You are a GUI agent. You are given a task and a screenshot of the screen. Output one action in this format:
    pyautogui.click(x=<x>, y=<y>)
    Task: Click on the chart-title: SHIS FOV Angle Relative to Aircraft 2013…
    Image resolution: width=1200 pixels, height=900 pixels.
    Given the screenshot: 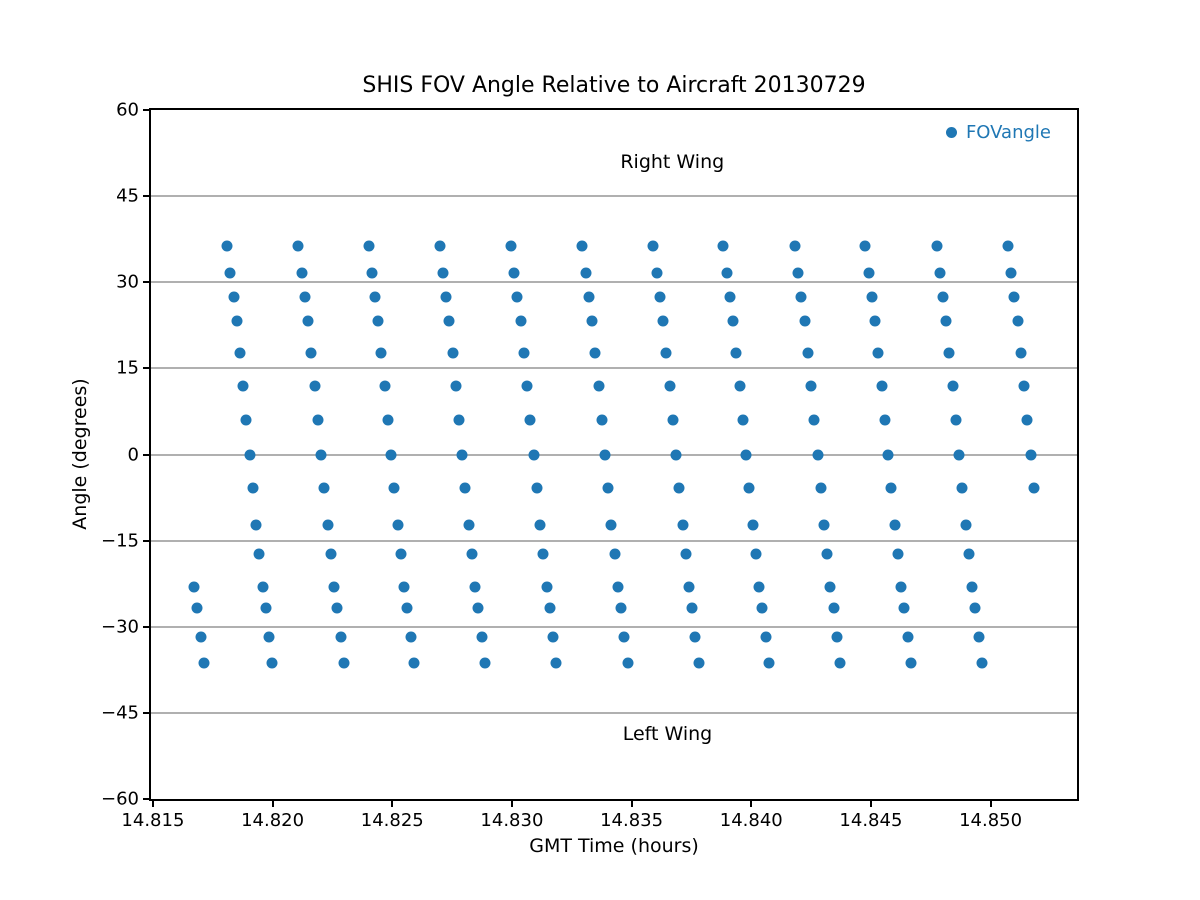 What is the action you would take?
    pyautogui.click(x=614, y=85)
    